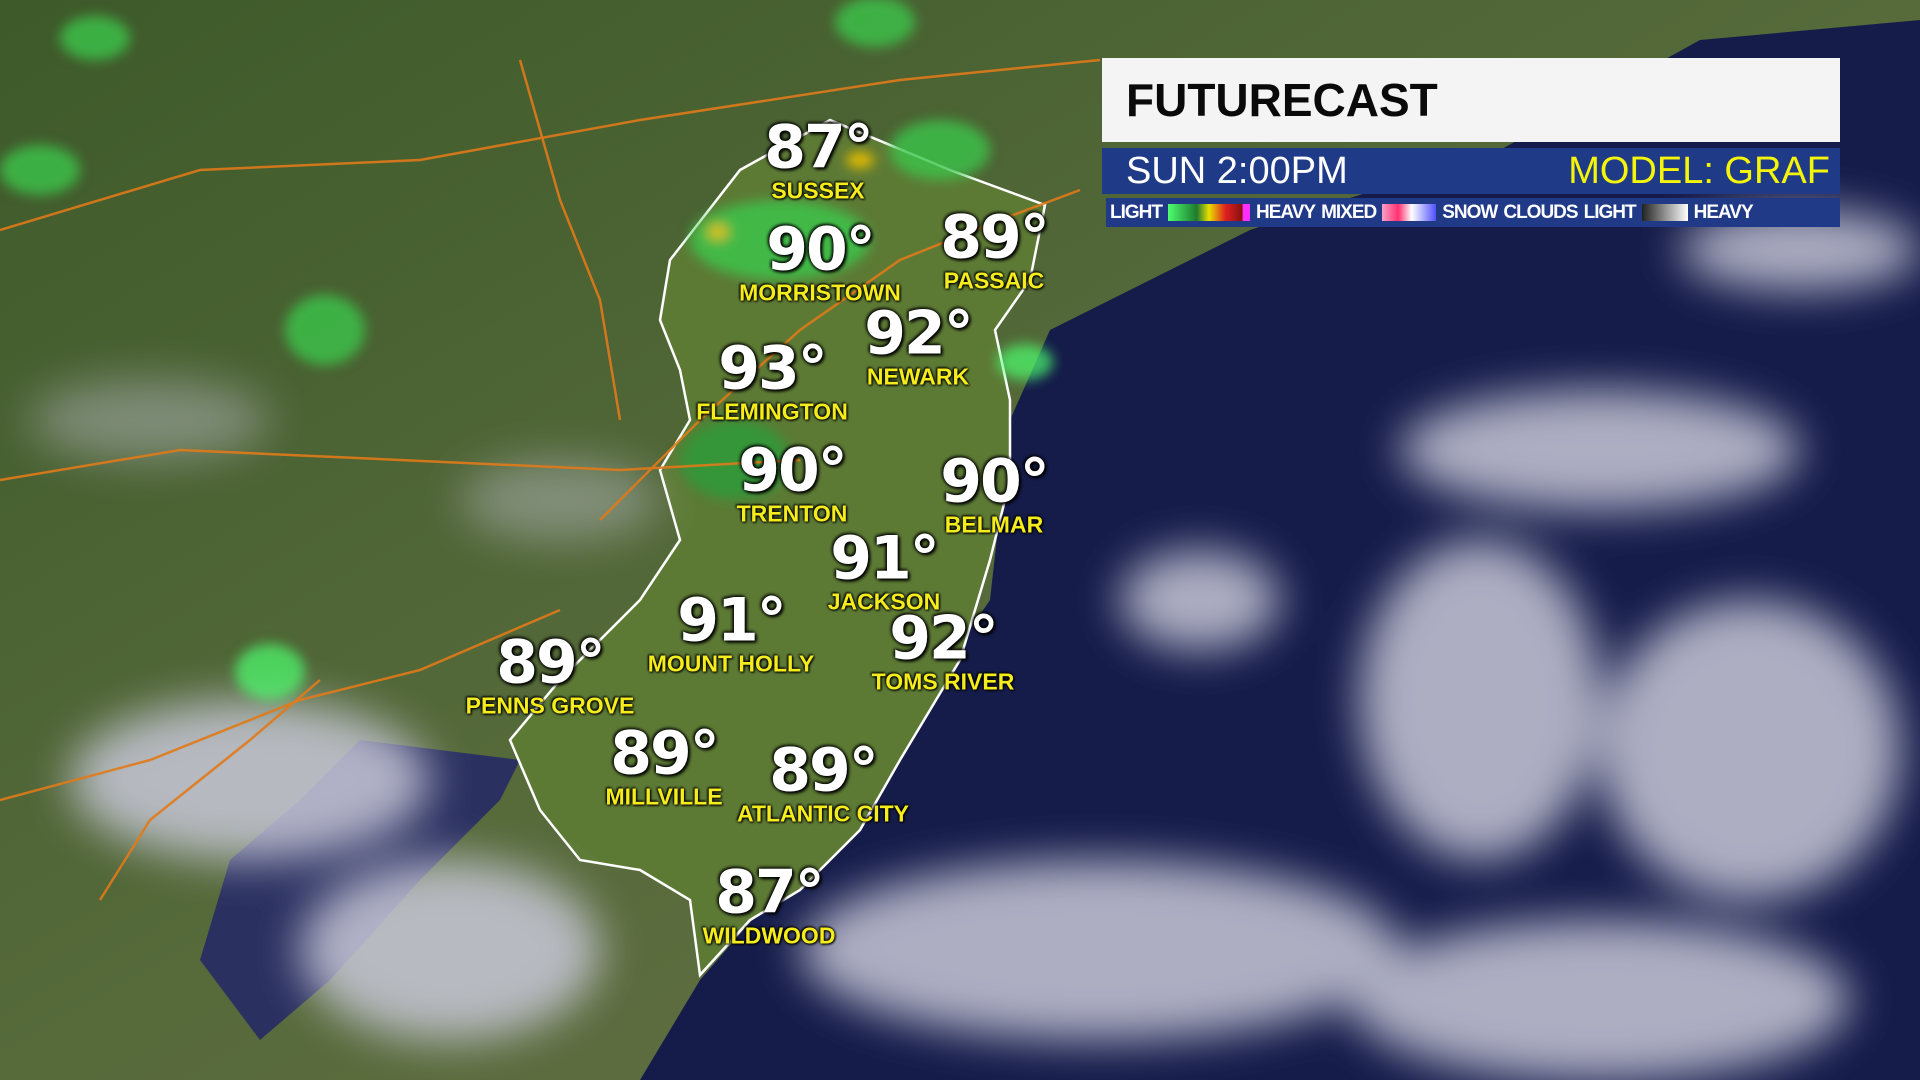 This screenshot has width=1920, height=1080. I want to click on city-millville: 89° MILLVILLE, so click(663, 766).